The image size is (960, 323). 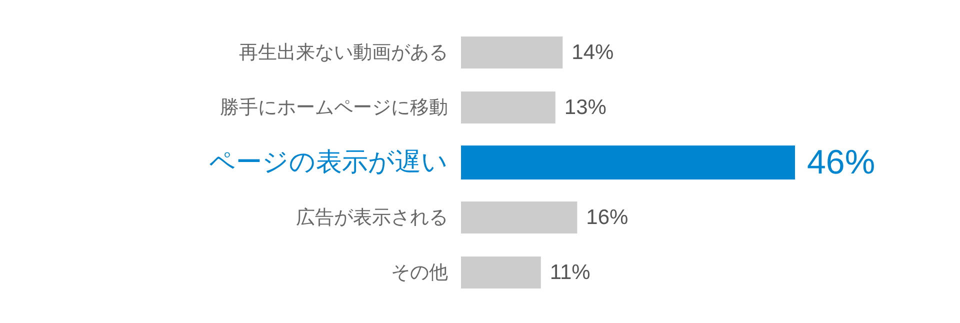 I want to click on data-label: 16%, so click(x=607, y=217).